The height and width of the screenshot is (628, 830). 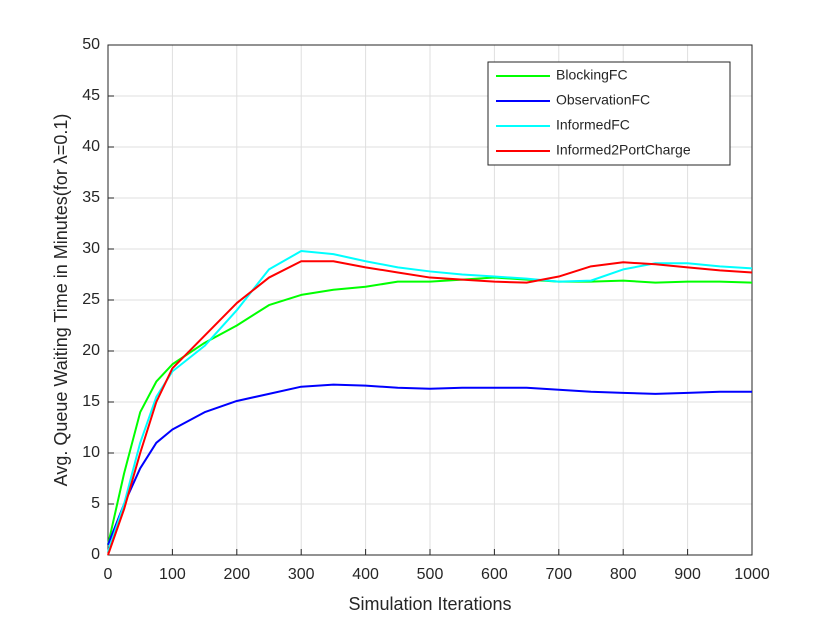 What do you see at coordinates (91, 452) in the screenshot?
I see `y-tick-label: 10` at bounding box center [91, 452].